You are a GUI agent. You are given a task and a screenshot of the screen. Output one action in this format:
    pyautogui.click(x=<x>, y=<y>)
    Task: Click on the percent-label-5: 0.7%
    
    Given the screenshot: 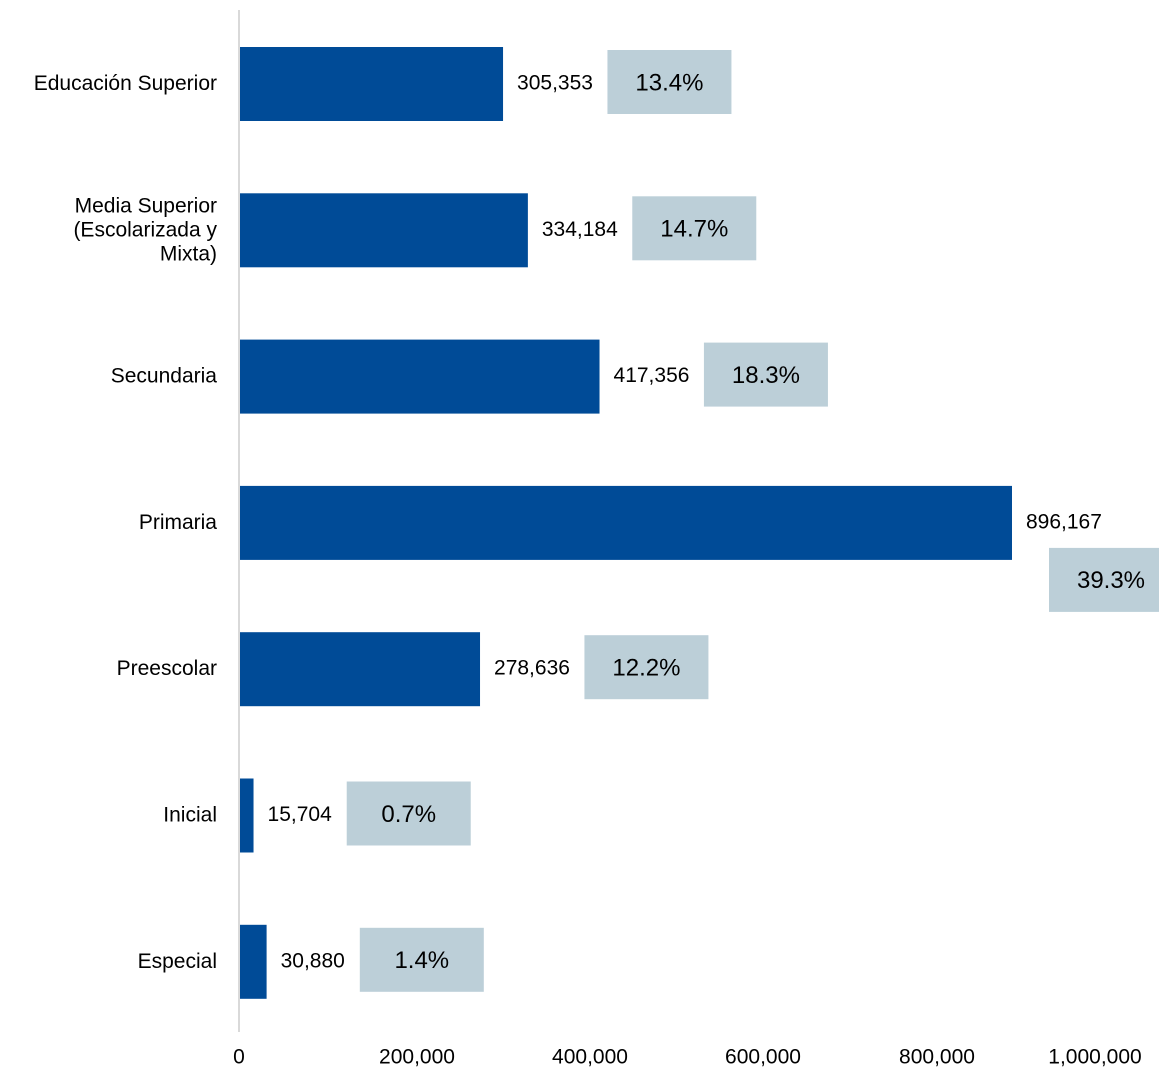 What is the action you would take?
    pyautogui.click(x=408, y=814)
    